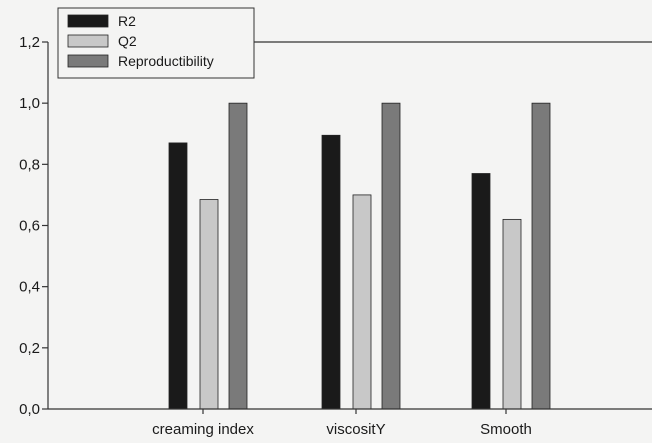 This screenshot has height=443, width=652. Describe the element at coordinates (178, 276) in the screenshot. I see `bar-r2-creaming-index` at that location.